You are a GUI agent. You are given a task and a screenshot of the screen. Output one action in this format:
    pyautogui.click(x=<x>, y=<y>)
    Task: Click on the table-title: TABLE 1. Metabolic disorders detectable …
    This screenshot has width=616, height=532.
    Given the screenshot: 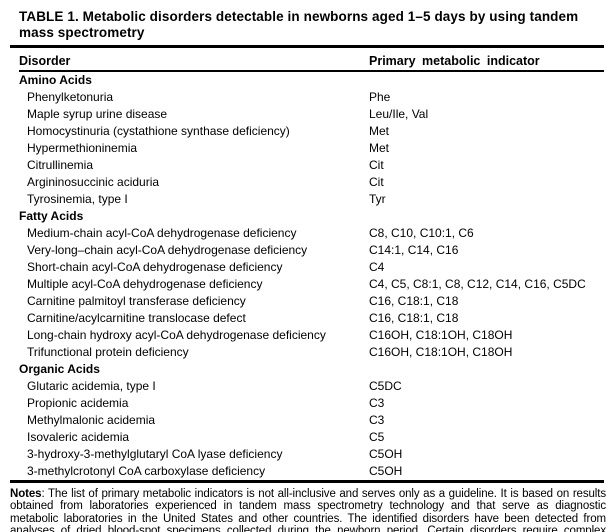 What is the action you would take?
    pyautogui.click(x=299, y=24)
    